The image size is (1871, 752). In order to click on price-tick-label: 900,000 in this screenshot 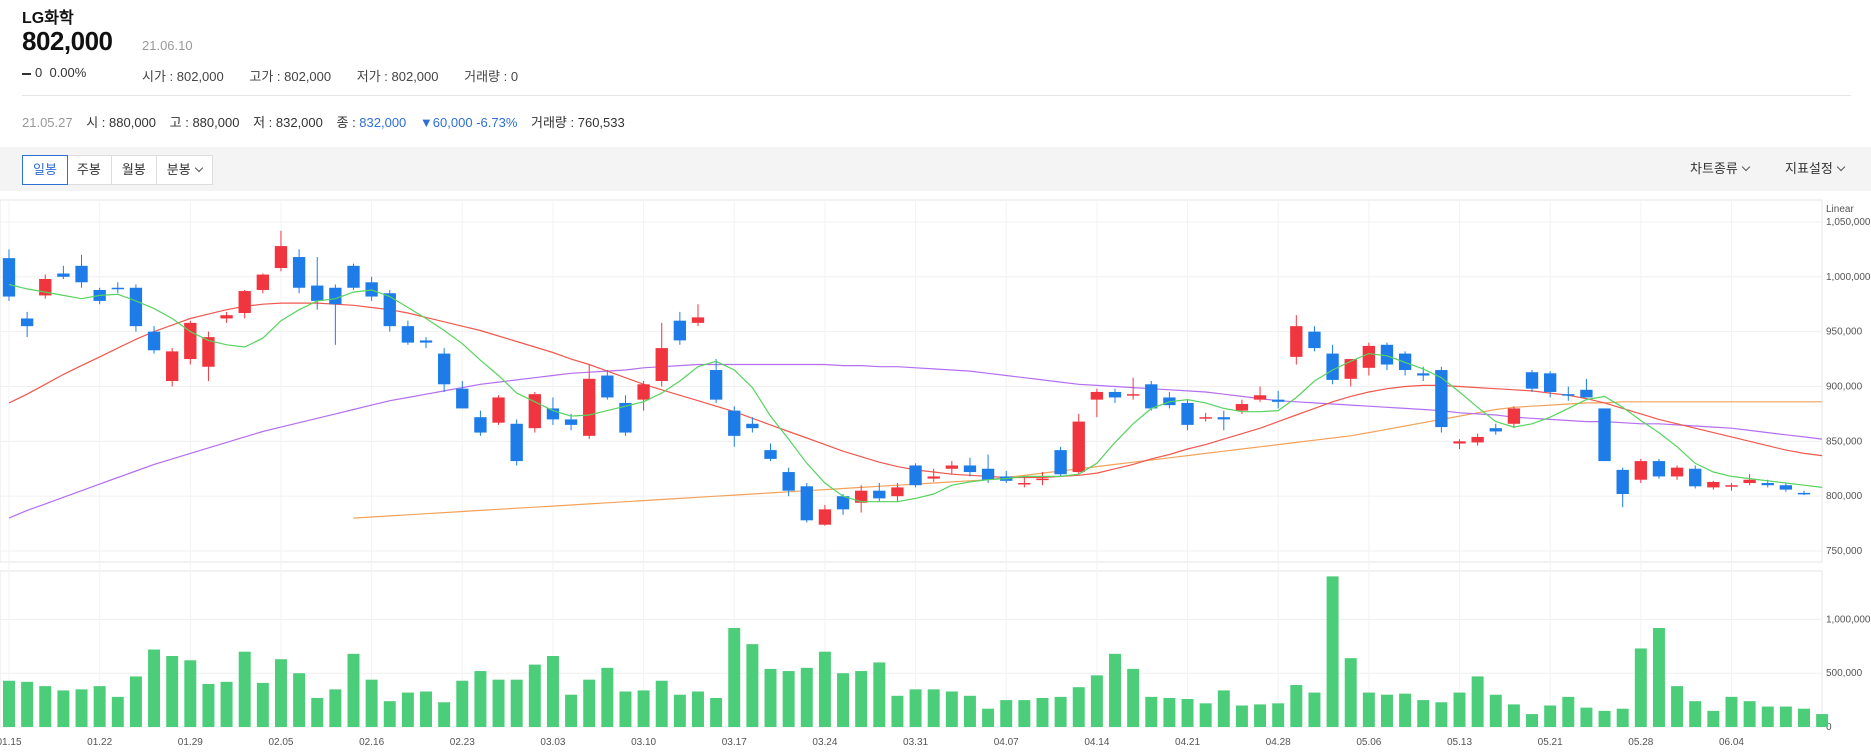, I will do `click(1844, 386)`.